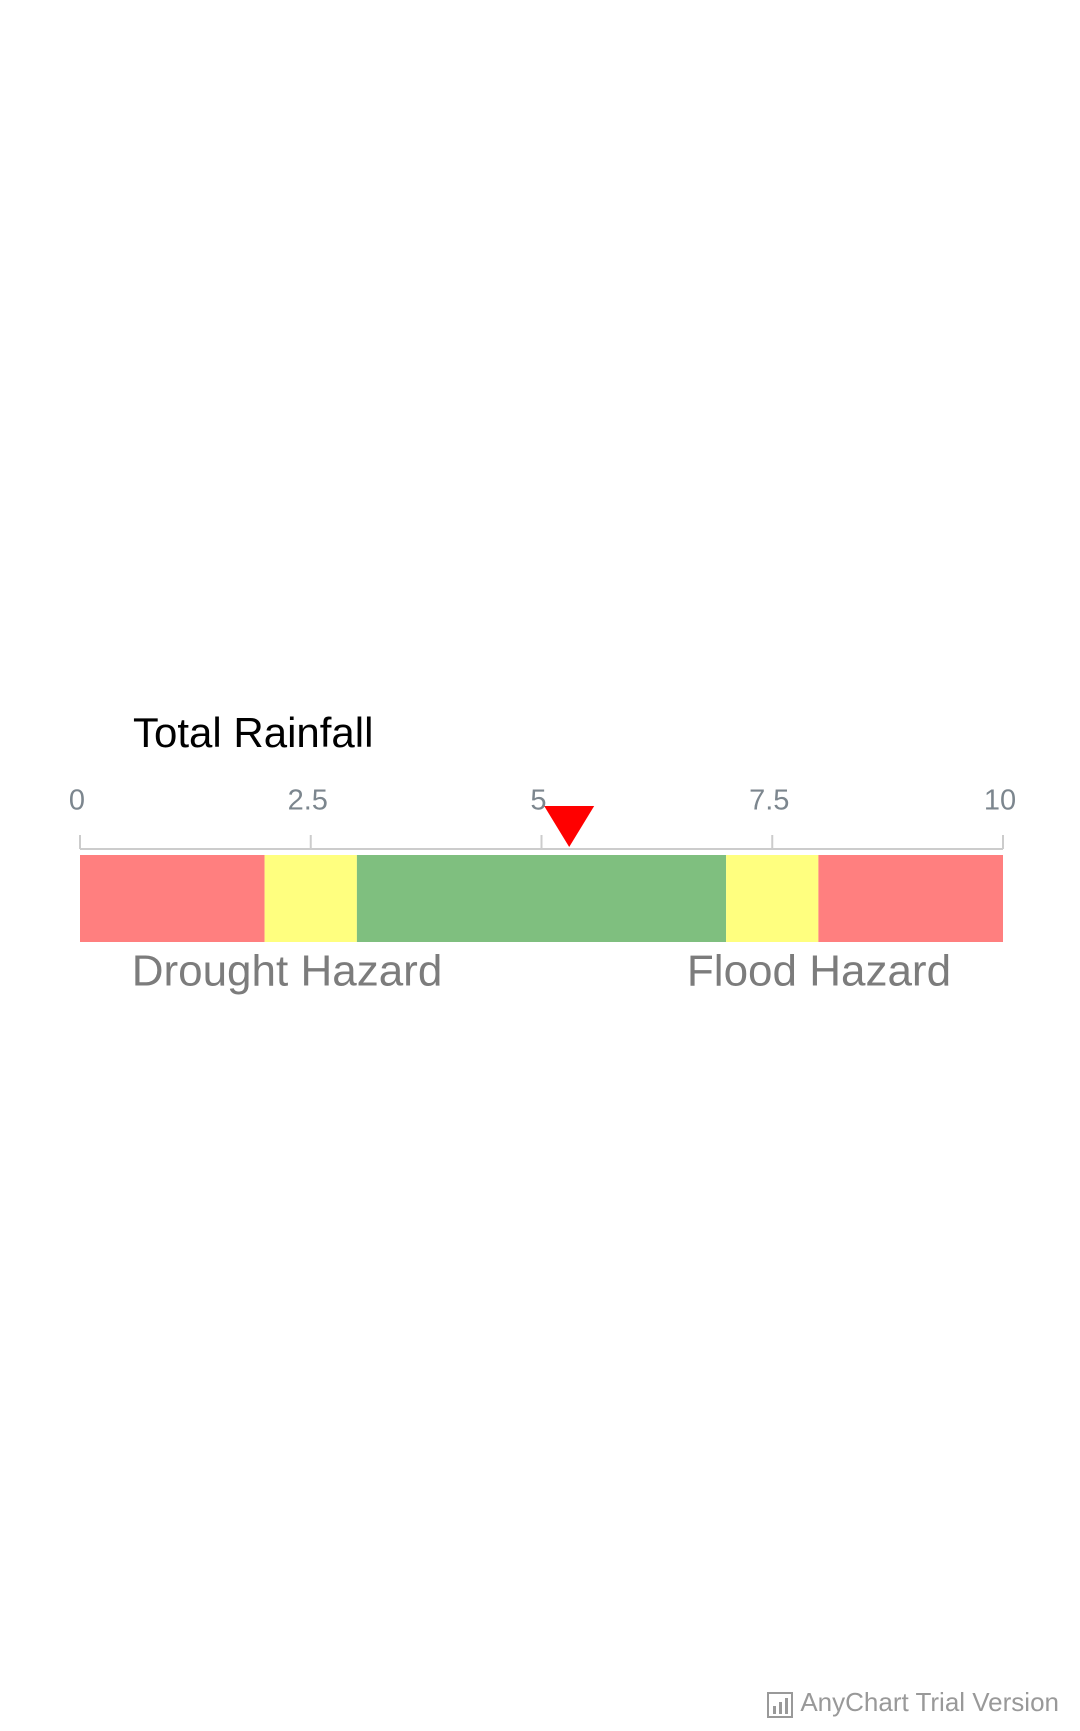 This screenshot has width=1080, height=1731. I want to click on tick-label: 10, so click(1000, 801).